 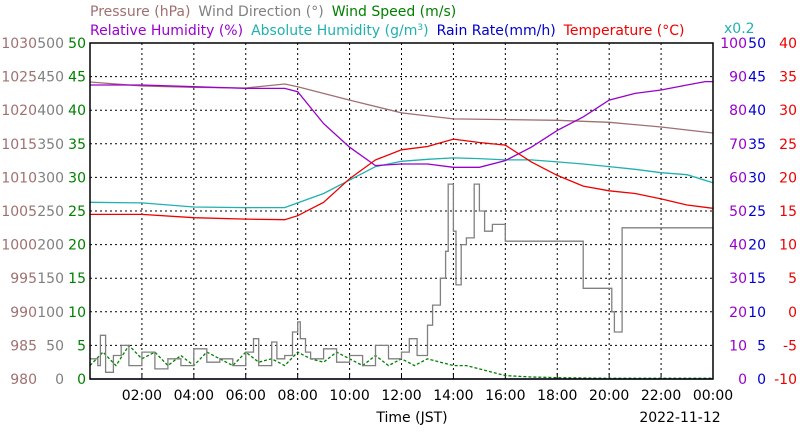 I want to click on x-tick-label: 10:00, so click(x=349, y=396).